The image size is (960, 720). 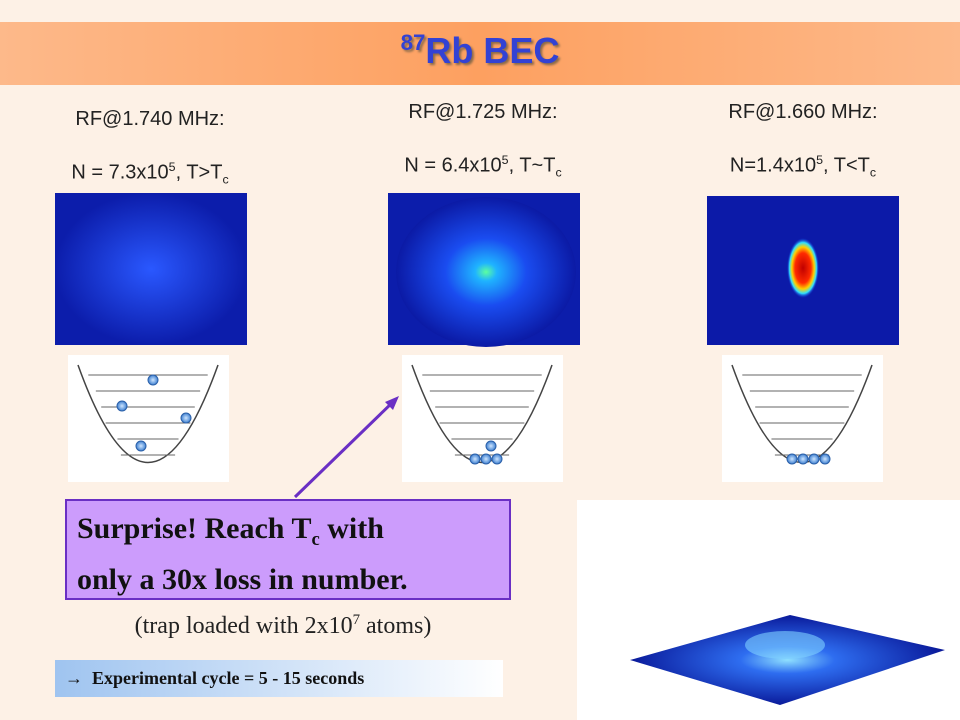 What do you see at coordinates (492, 50) in the screenshot?
I see `title-text: Rb BEC` at bounding box center [492, 50].